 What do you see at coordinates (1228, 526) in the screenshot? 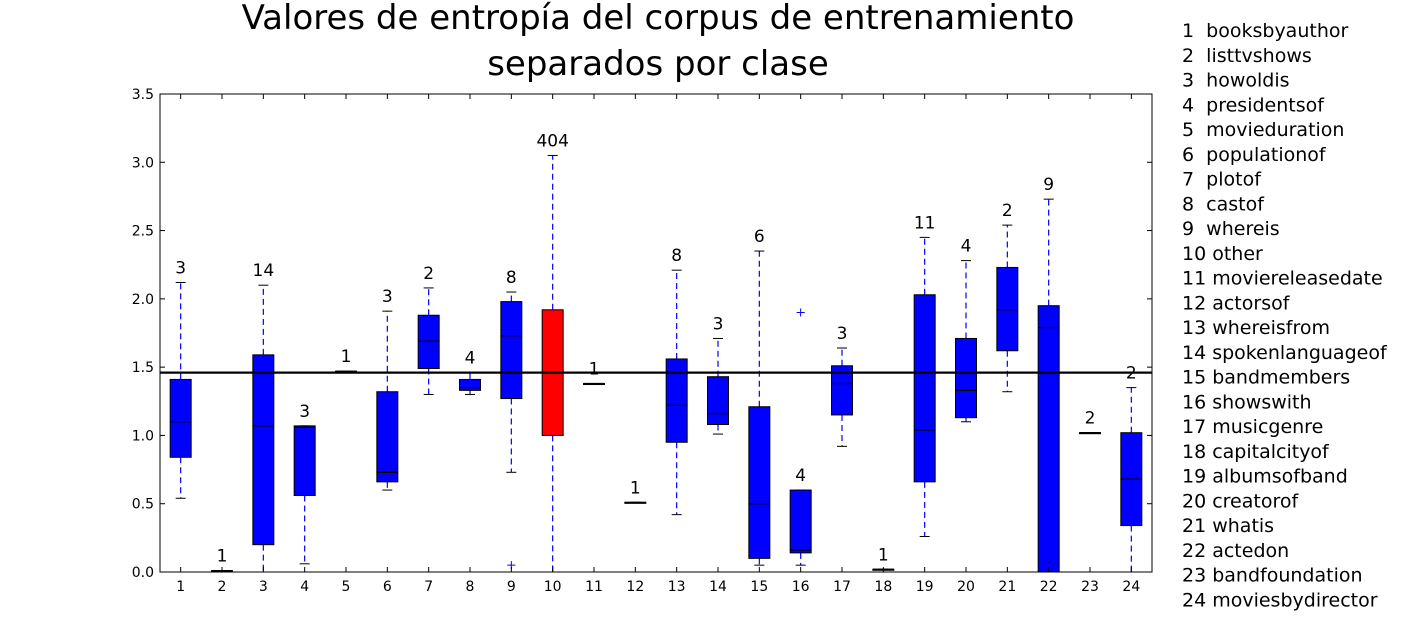
I see `legend-entry: 21 whatis` at bounding box center [1228, 526].